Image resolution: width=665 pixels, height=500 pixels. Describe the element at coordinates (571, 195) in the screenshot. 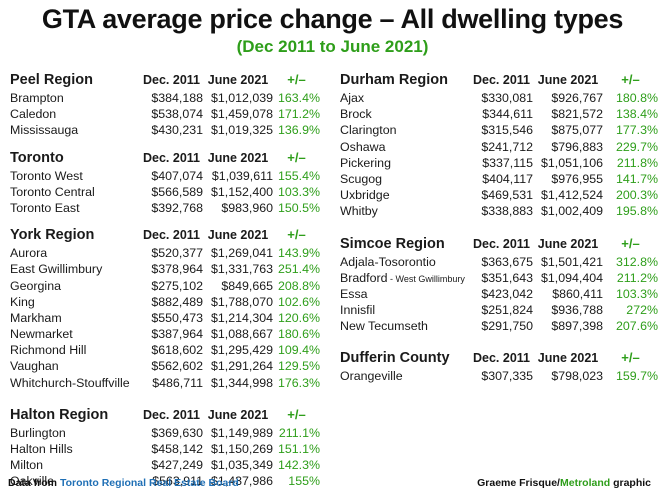

I see `price-june-2021: $1,412,524` at that location.